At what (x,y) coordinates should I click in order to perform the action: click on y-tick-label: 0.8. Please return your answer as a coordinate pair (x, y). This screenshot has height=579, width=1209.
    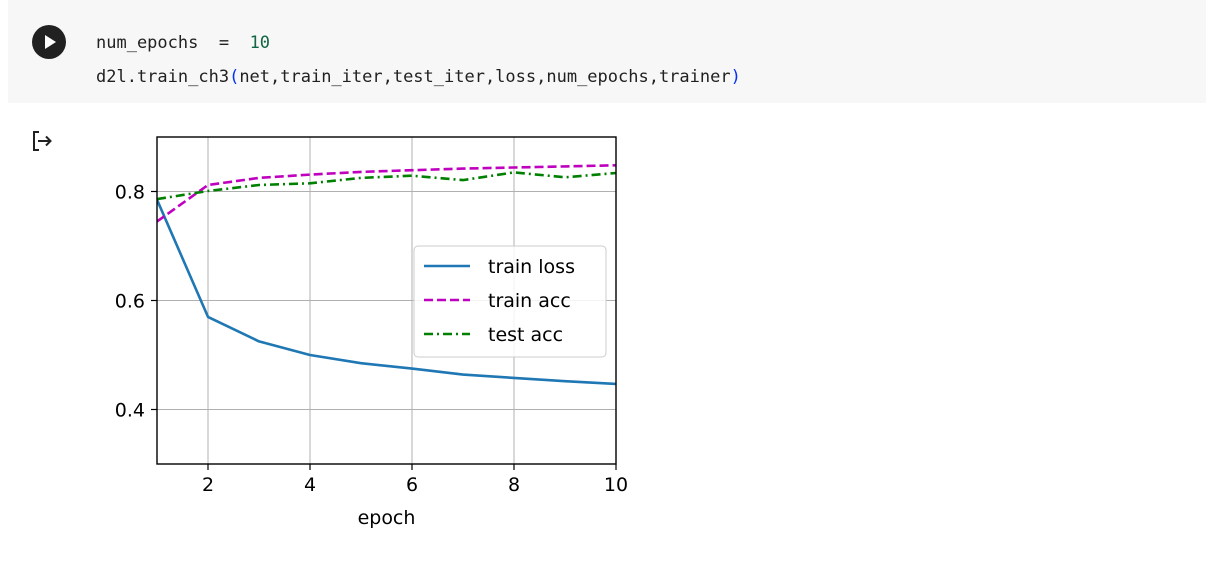
    Looking at the image, I should click on (130, 193).